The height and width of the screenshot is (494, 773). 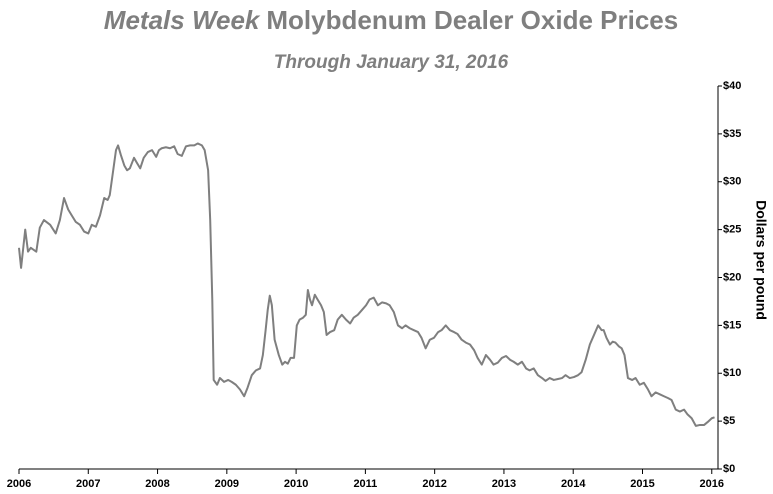 What do you see at coordinates (157, 484) in the screenshot?
I see `x-tick-label: 2008` at bounding box center [157, 484].